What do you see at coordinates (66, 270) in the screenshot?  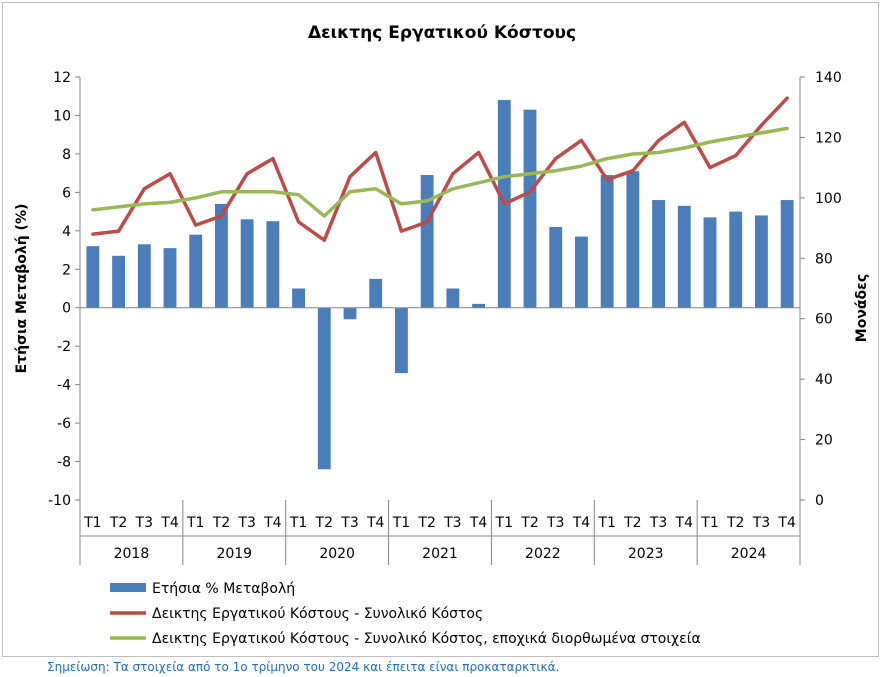 I see `y-tick-label: 2` at bounding box center [66, 270].